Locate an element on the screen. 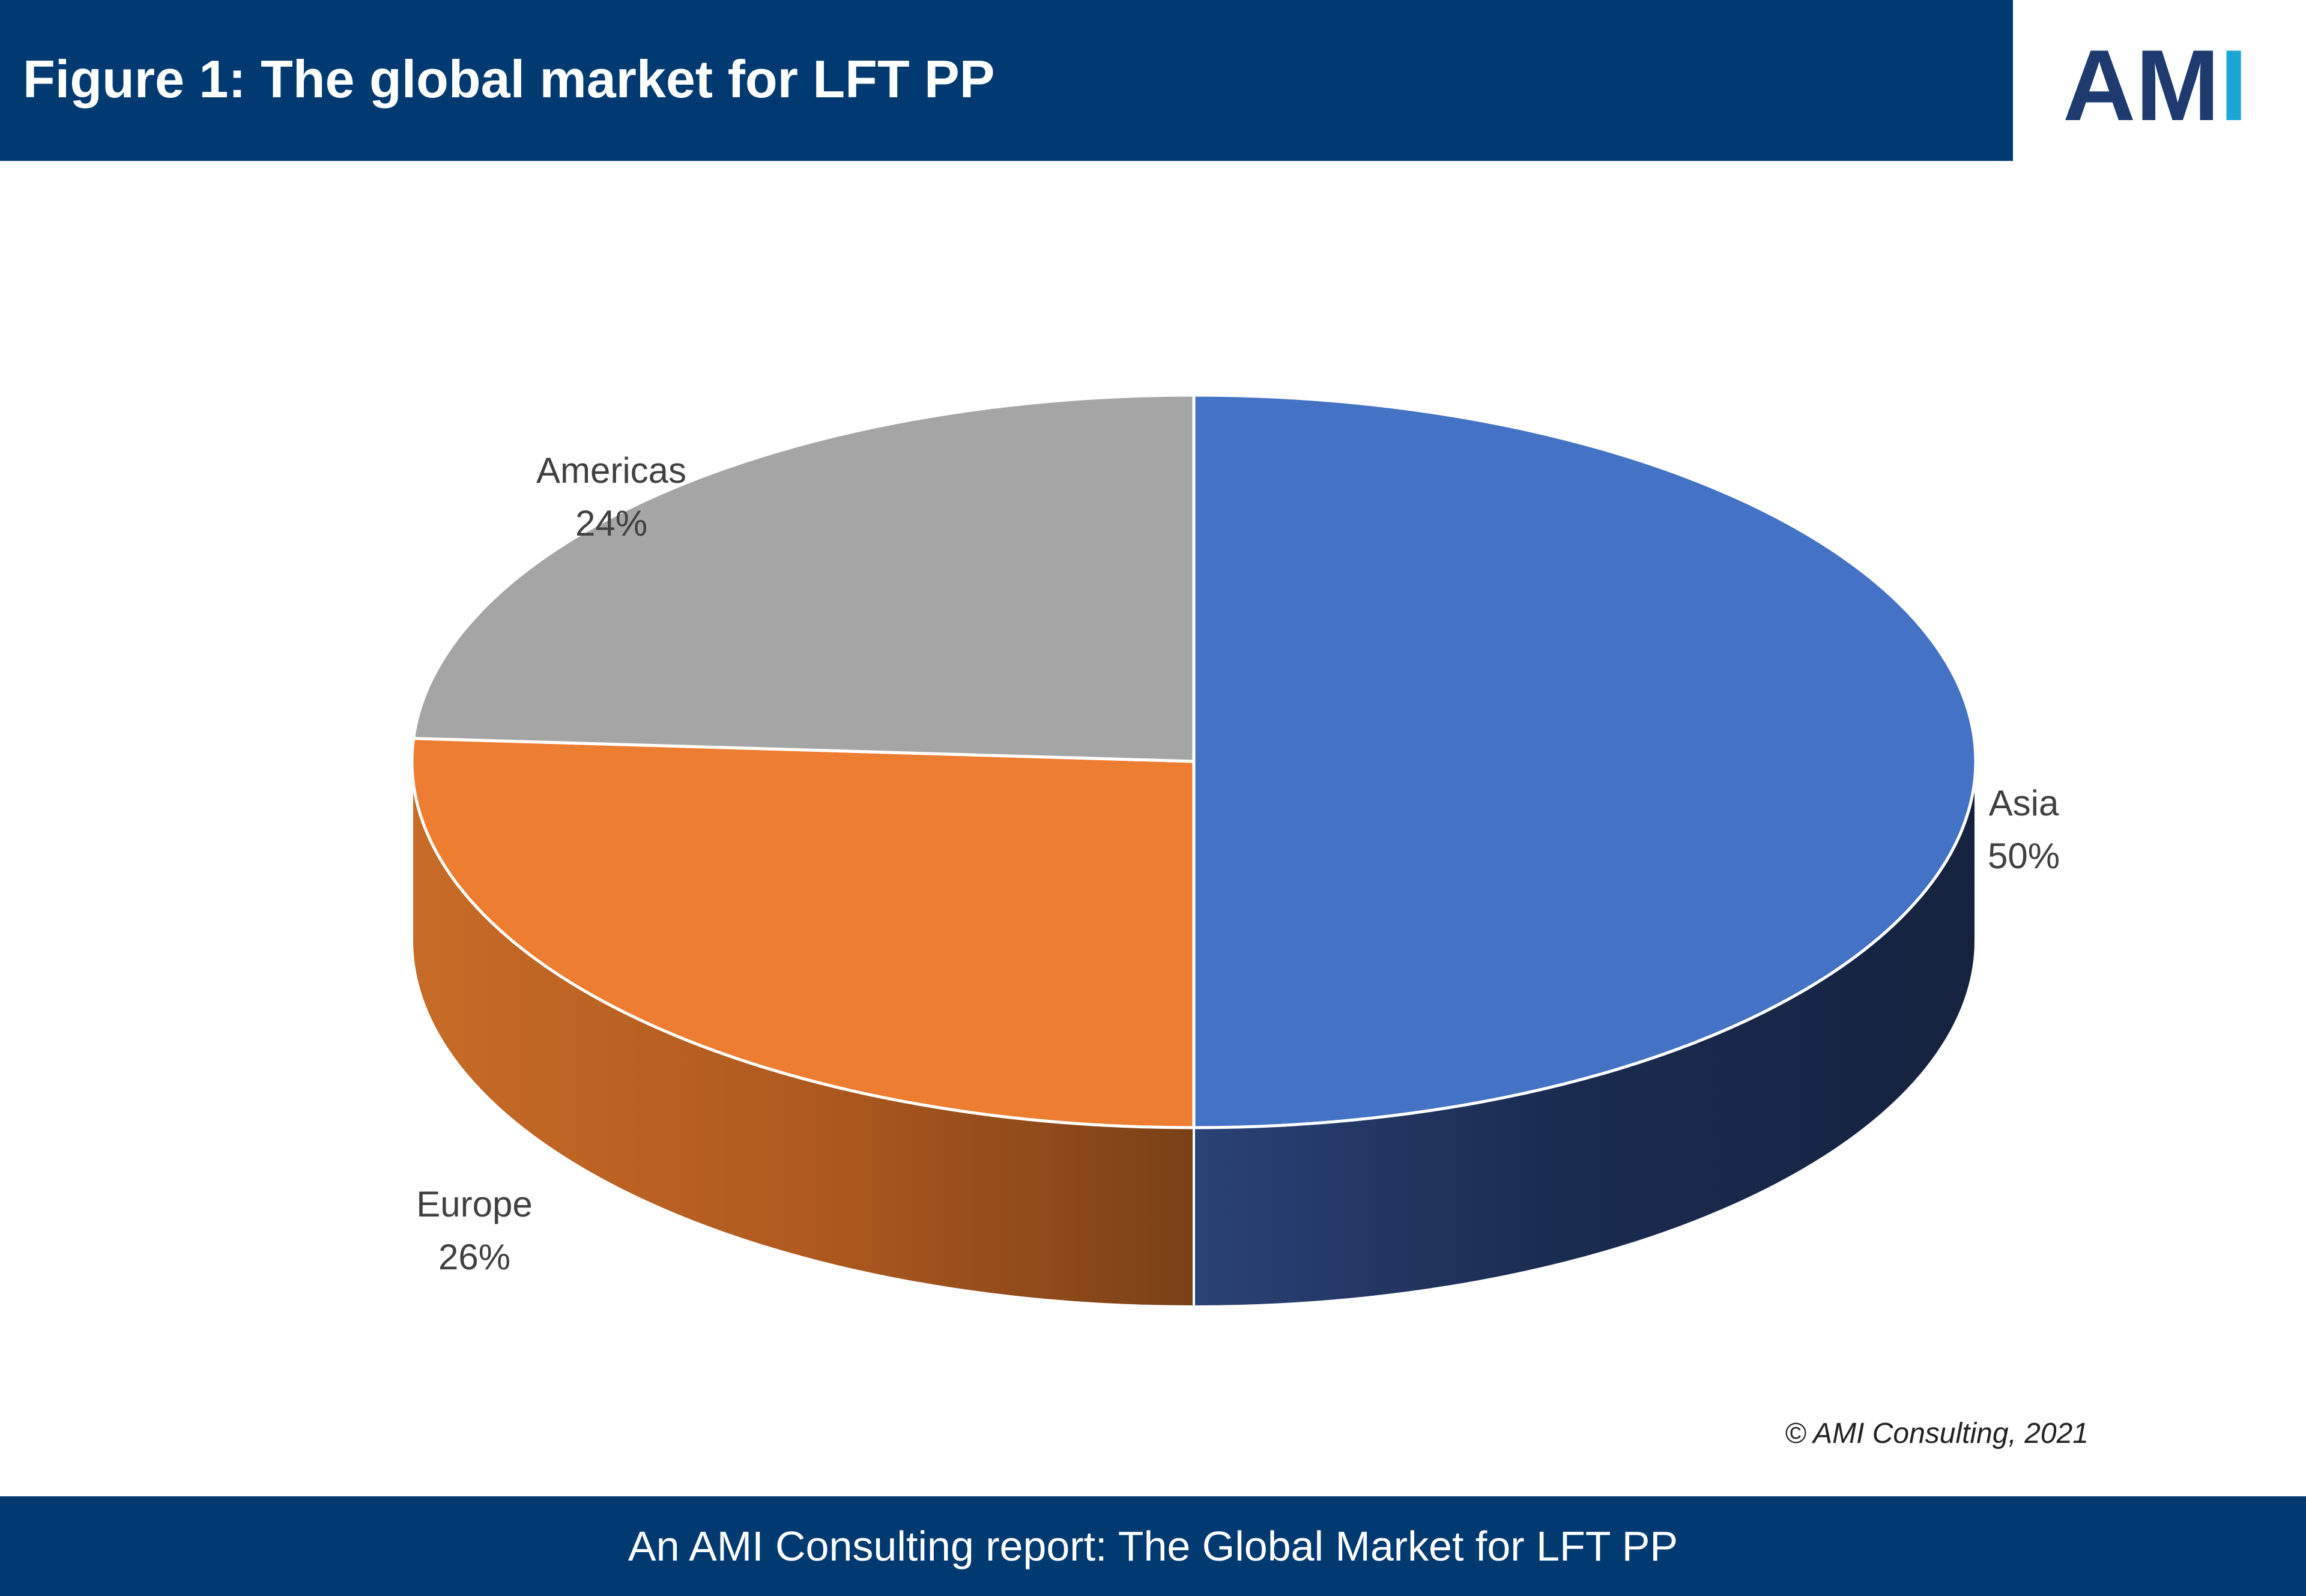 This screenshot has height=1596, width=2306. copyright-note: © AMI Consulting, 2021 is located at coordinates (1937, 1433).